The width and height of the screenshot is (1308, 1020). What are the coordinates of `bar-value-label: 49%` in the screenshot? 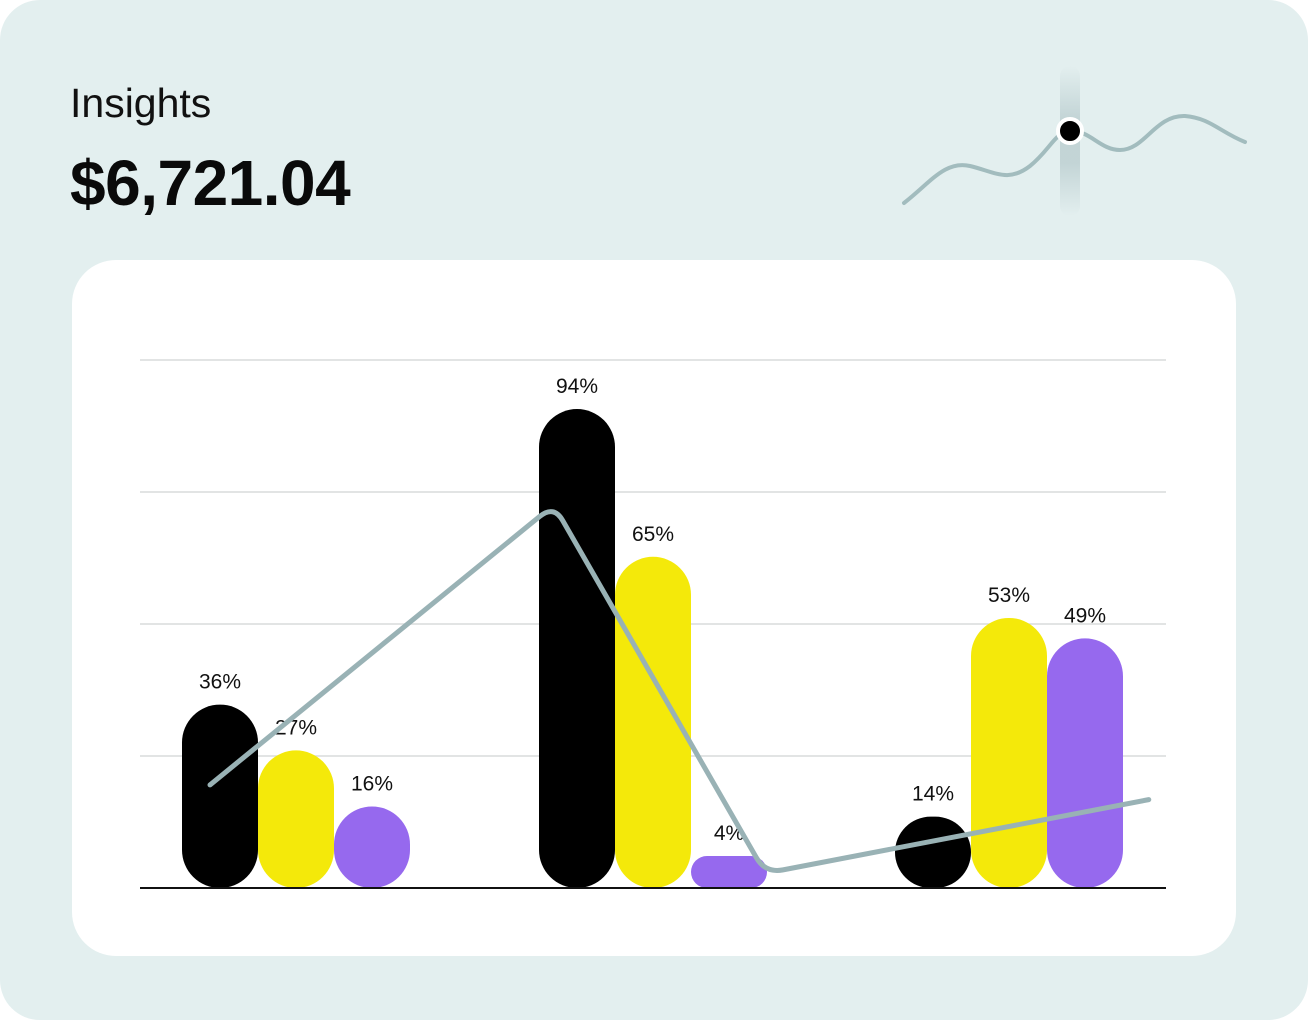 It's located at (1085, 615).